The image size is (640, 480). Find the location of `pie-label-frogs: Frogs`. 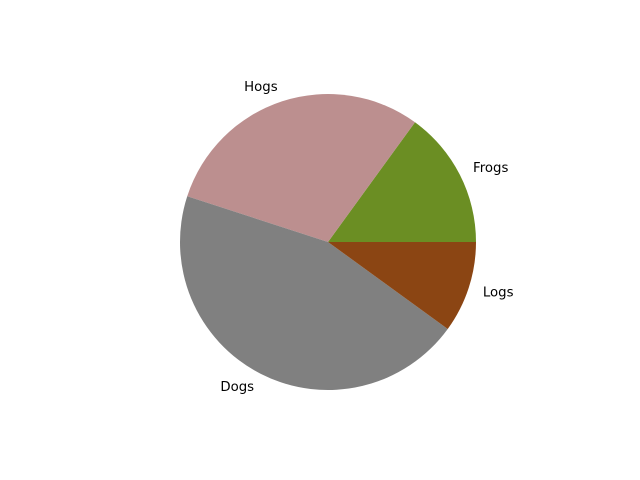

pie-label-frogs: Frogs is located at coordinates (490, 168).